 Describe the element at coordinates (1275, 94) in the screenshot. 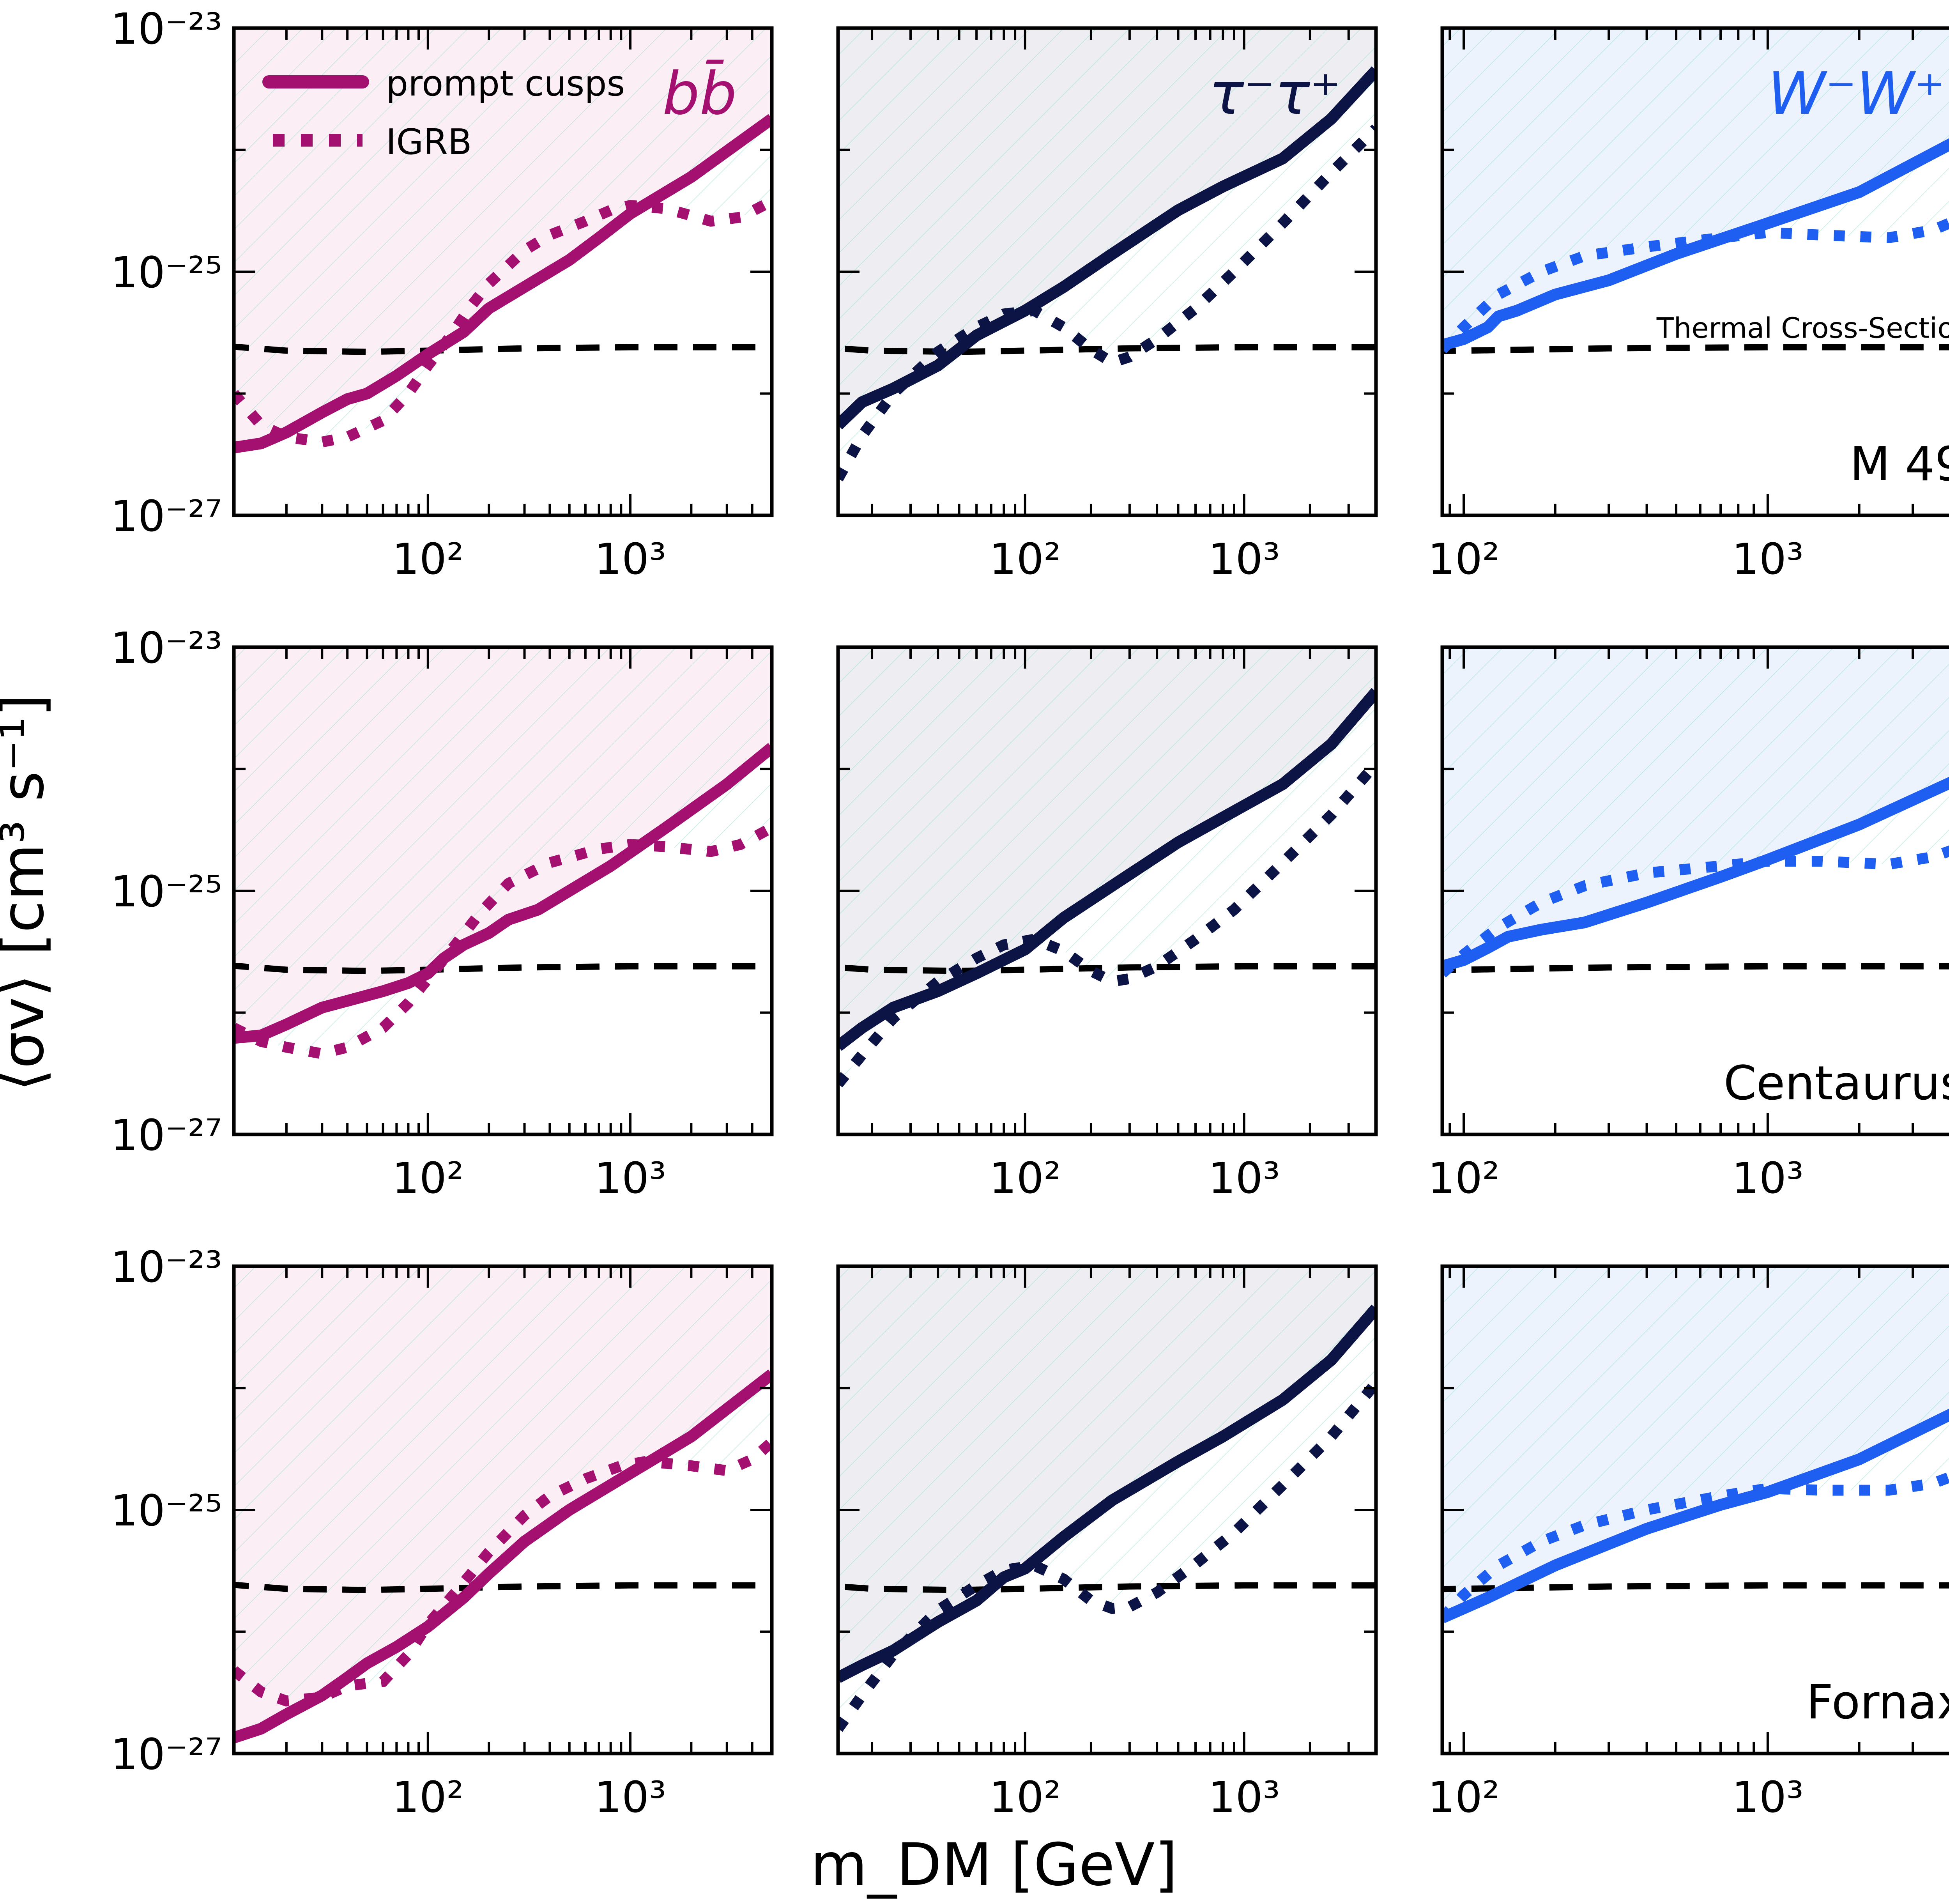

I see `channel-label: τ⁻τ⁺` at that location.